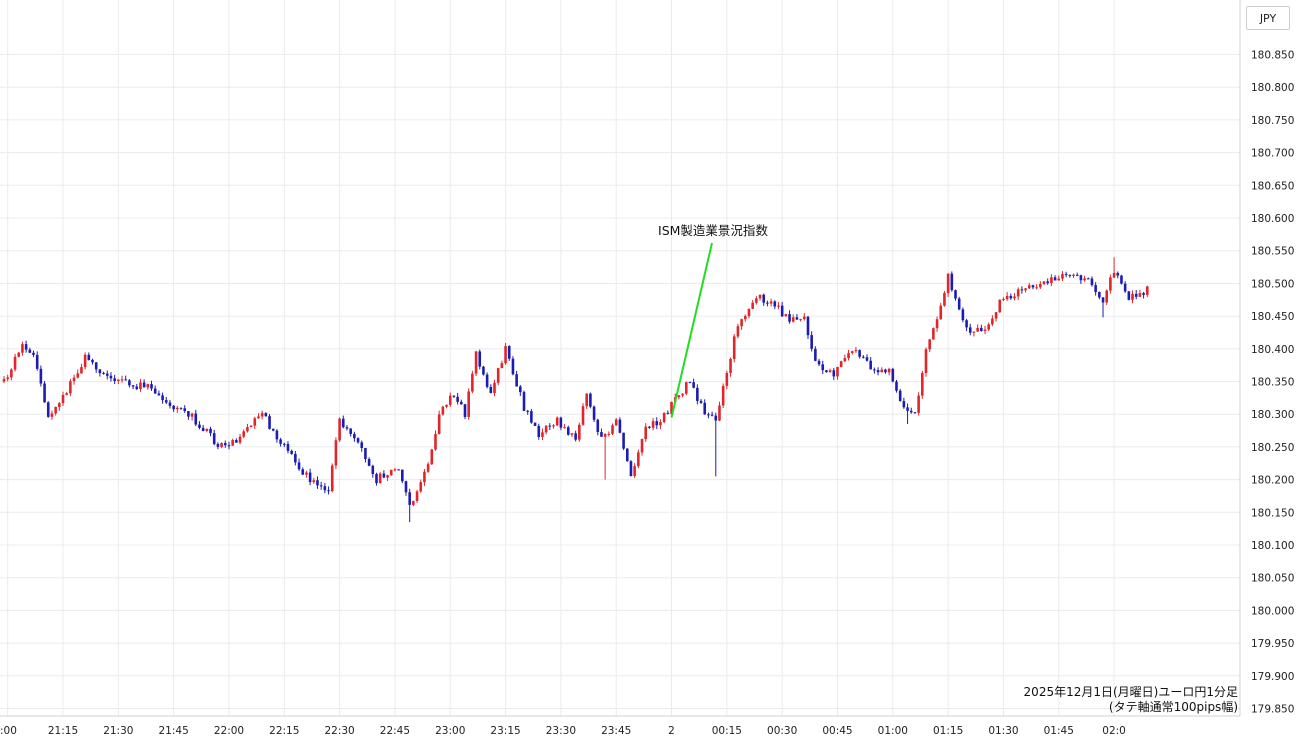  Describe the element at coordinates (505, 731) in the screenshot. I see `time-tick-label: 23:15` at that location.